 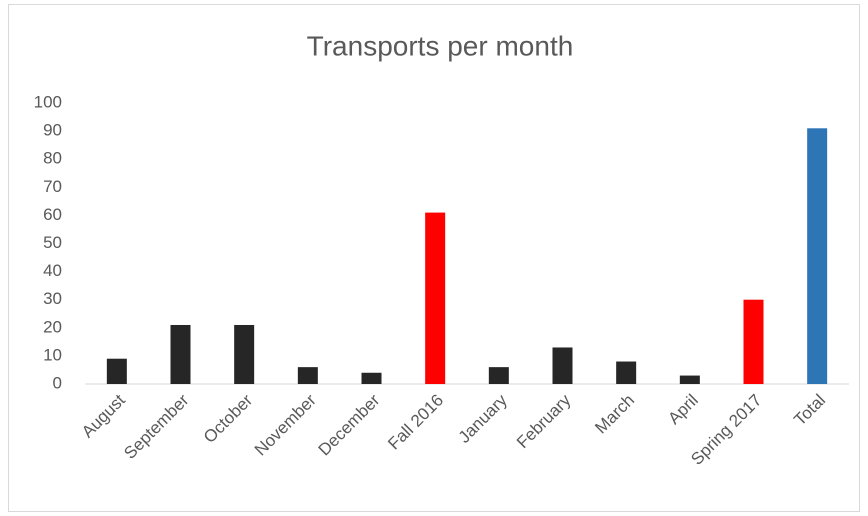 I want to click on y-tick-label: 0, so click(x=57, y=382).